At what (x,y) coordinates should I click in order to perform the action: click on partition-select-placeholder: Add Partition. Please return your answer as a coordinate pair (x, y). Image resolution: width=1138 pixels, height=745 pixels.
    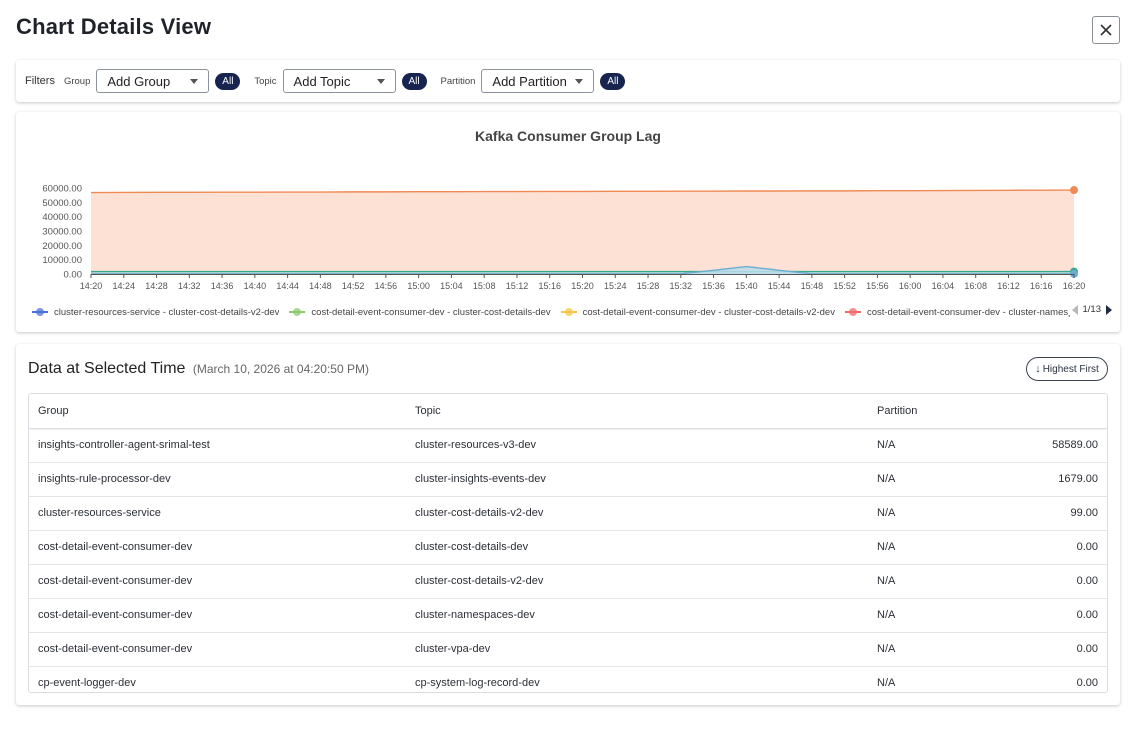
    Looking at the image, I should click on (529, 81).